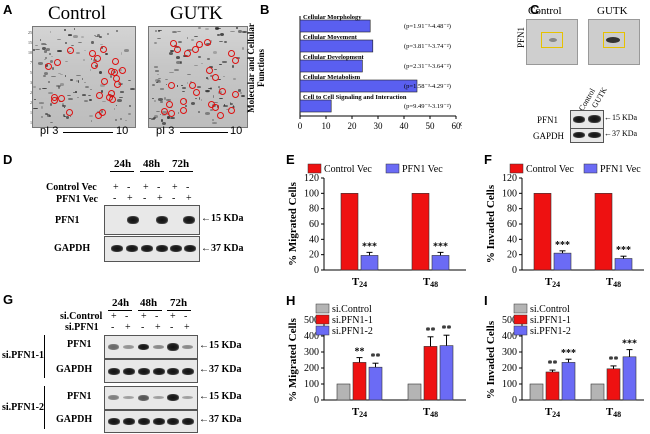  I want to click on significance-mark: ***, so click(629, 344).